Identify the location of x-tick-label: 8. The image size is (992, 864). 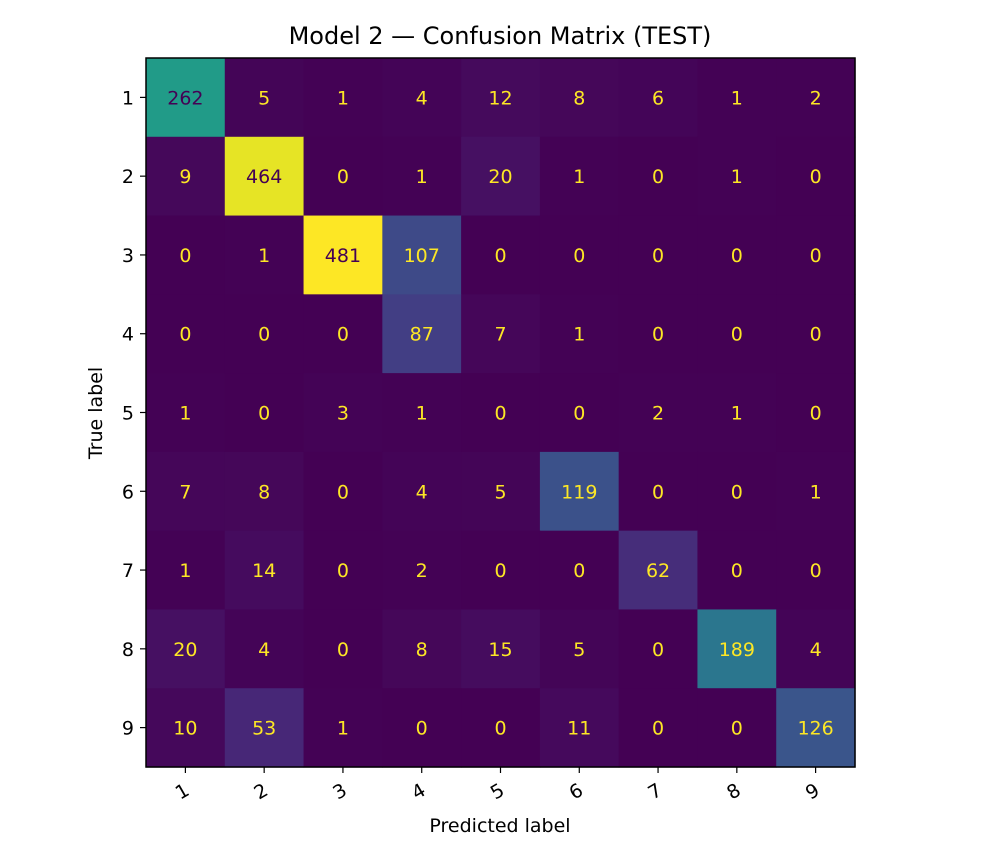
(733, 791).